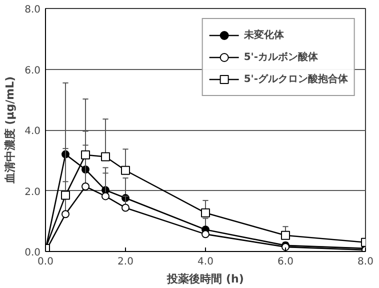 Image resolution: width=379 pixels, height=288 pixels. What do you see at coordinates (32, 10) in the screenshot?
I see `y-tick-label: 8.0` at bounding box center [32, 10].